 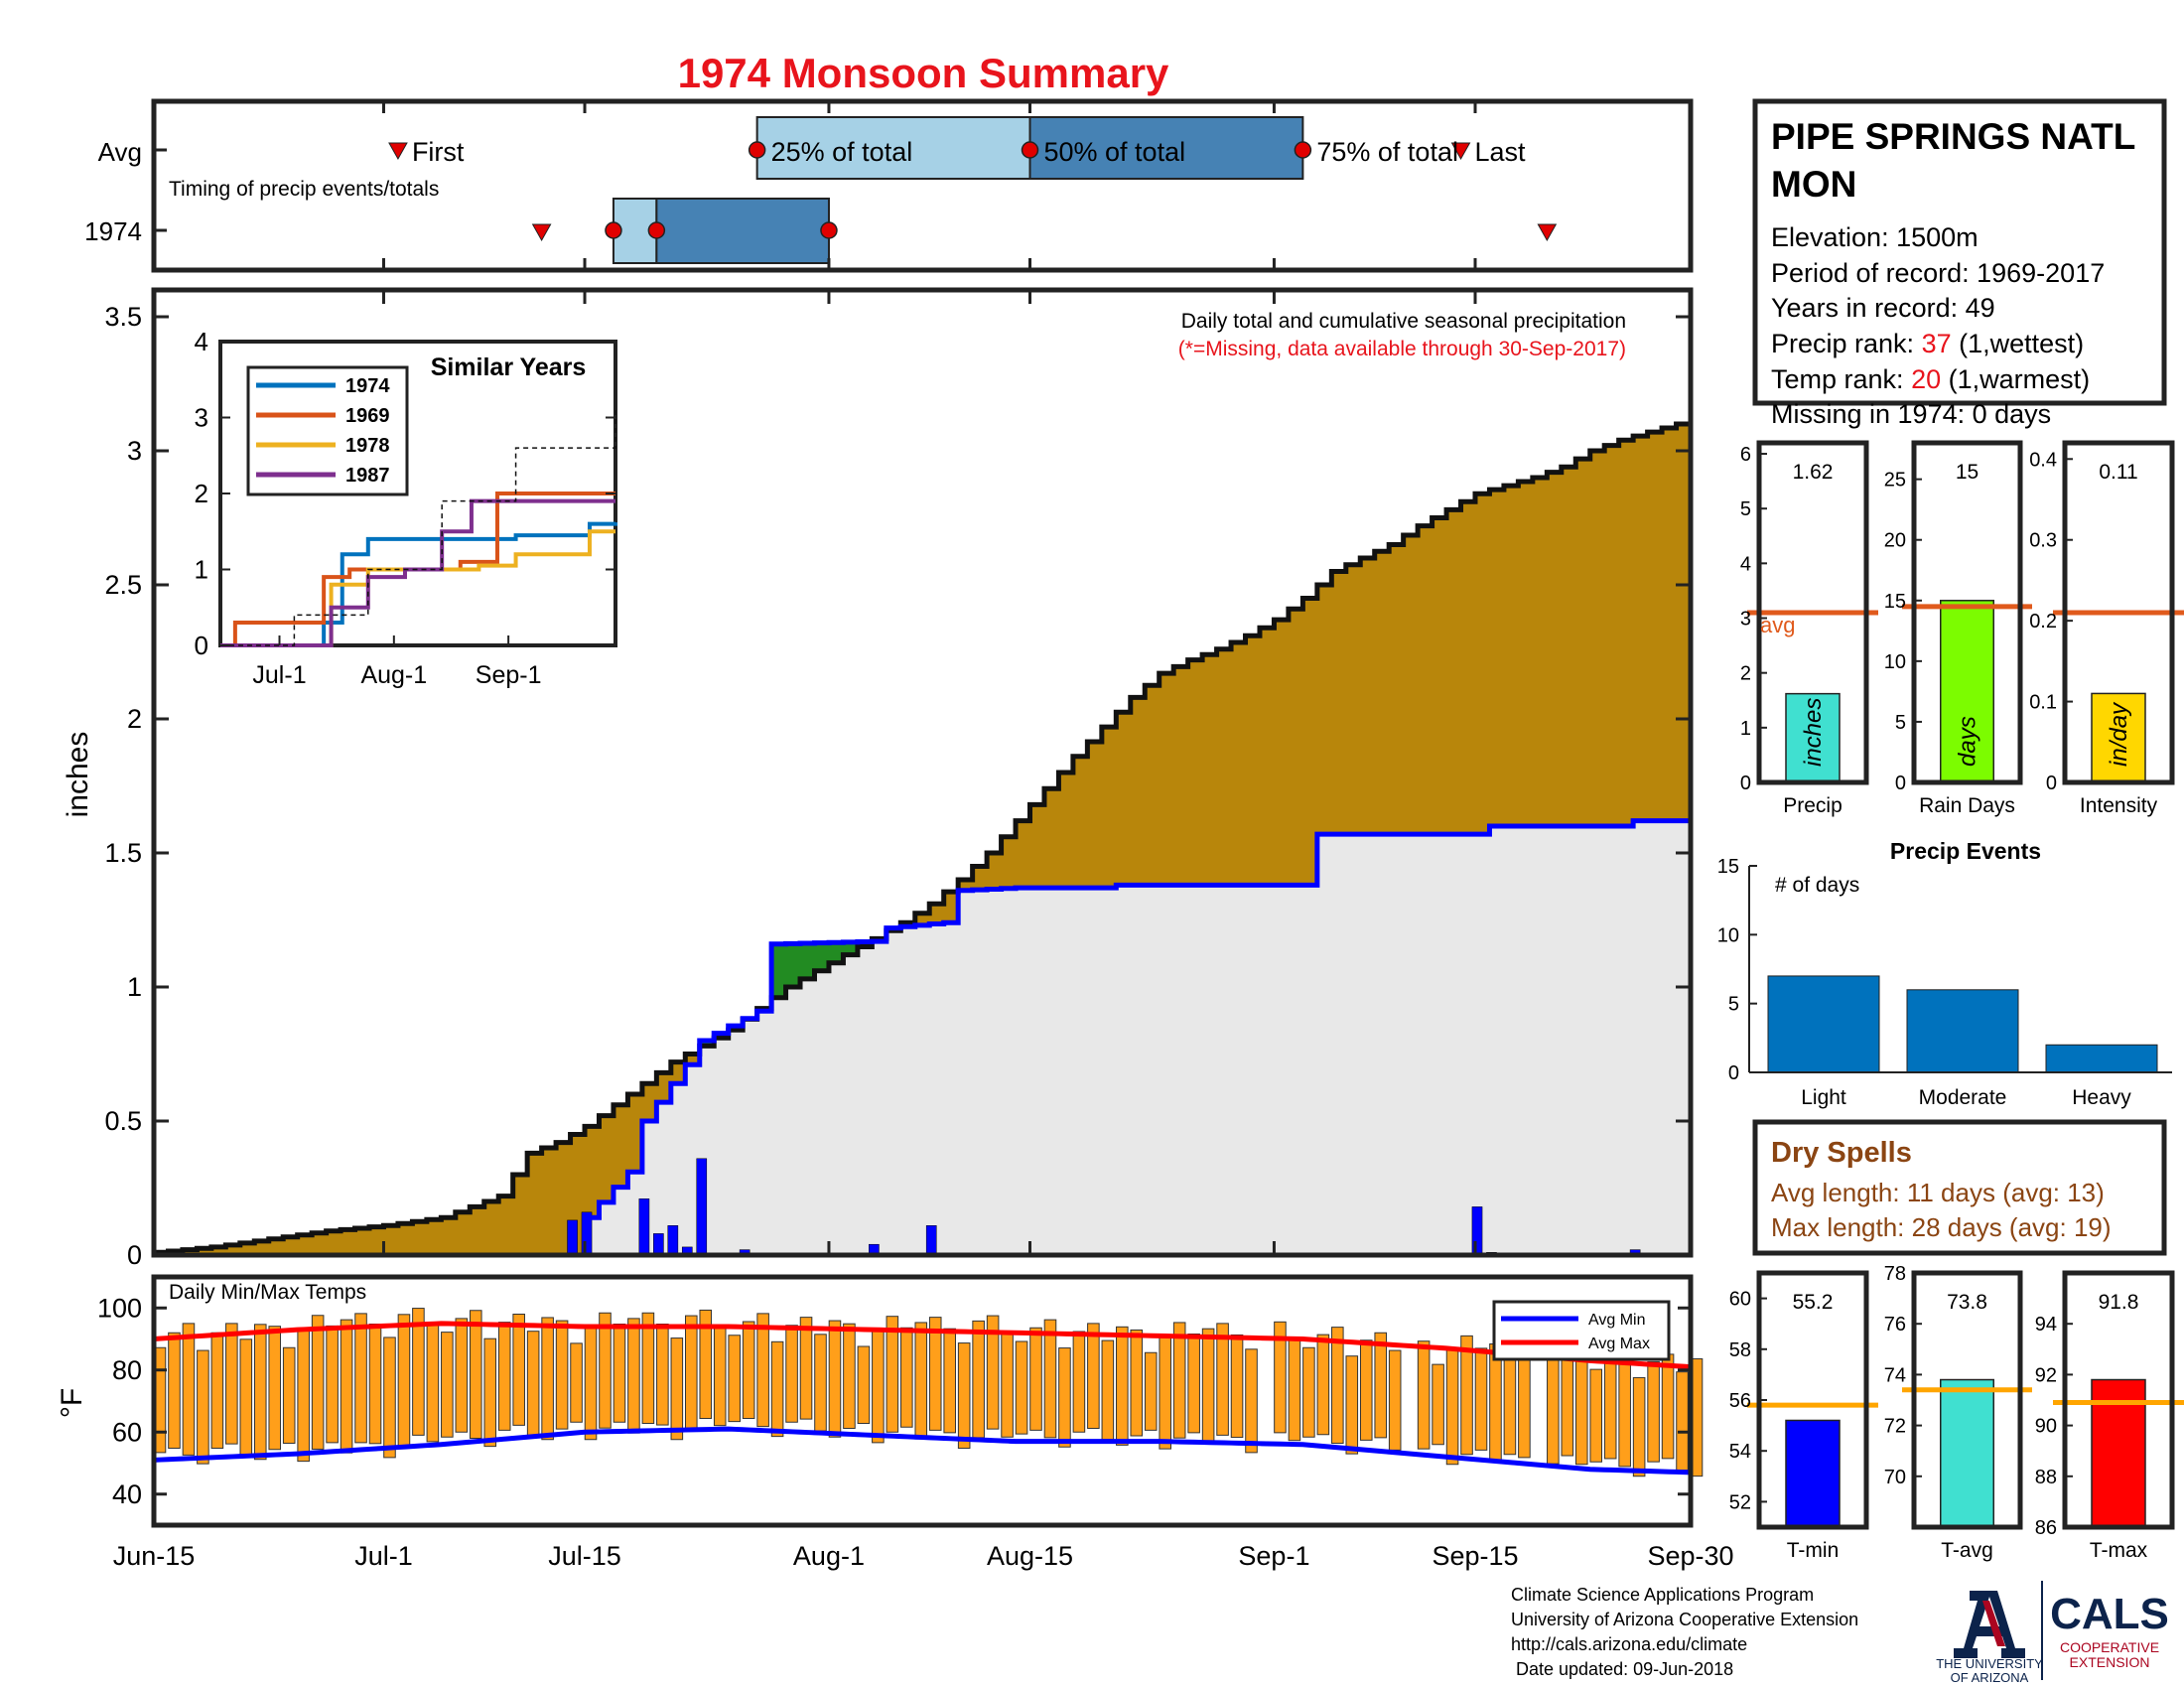 I want to click on mini-raindays-bar, so click(x=1967, y=691).